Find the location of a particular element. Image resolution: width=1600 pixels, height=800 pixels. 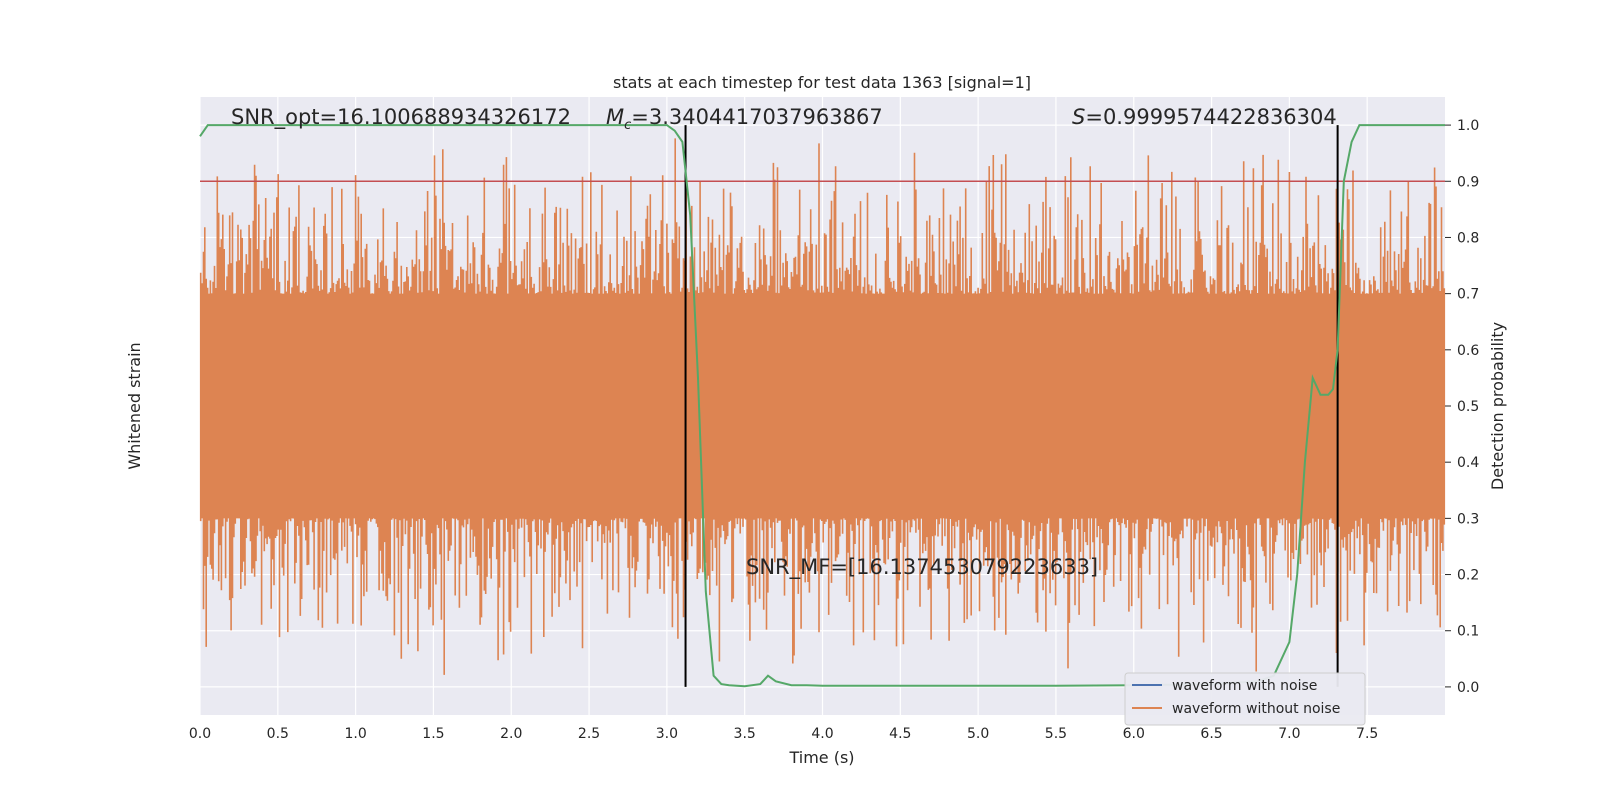

x-tick-label: 2.5 is located at coordinates (589, 734).